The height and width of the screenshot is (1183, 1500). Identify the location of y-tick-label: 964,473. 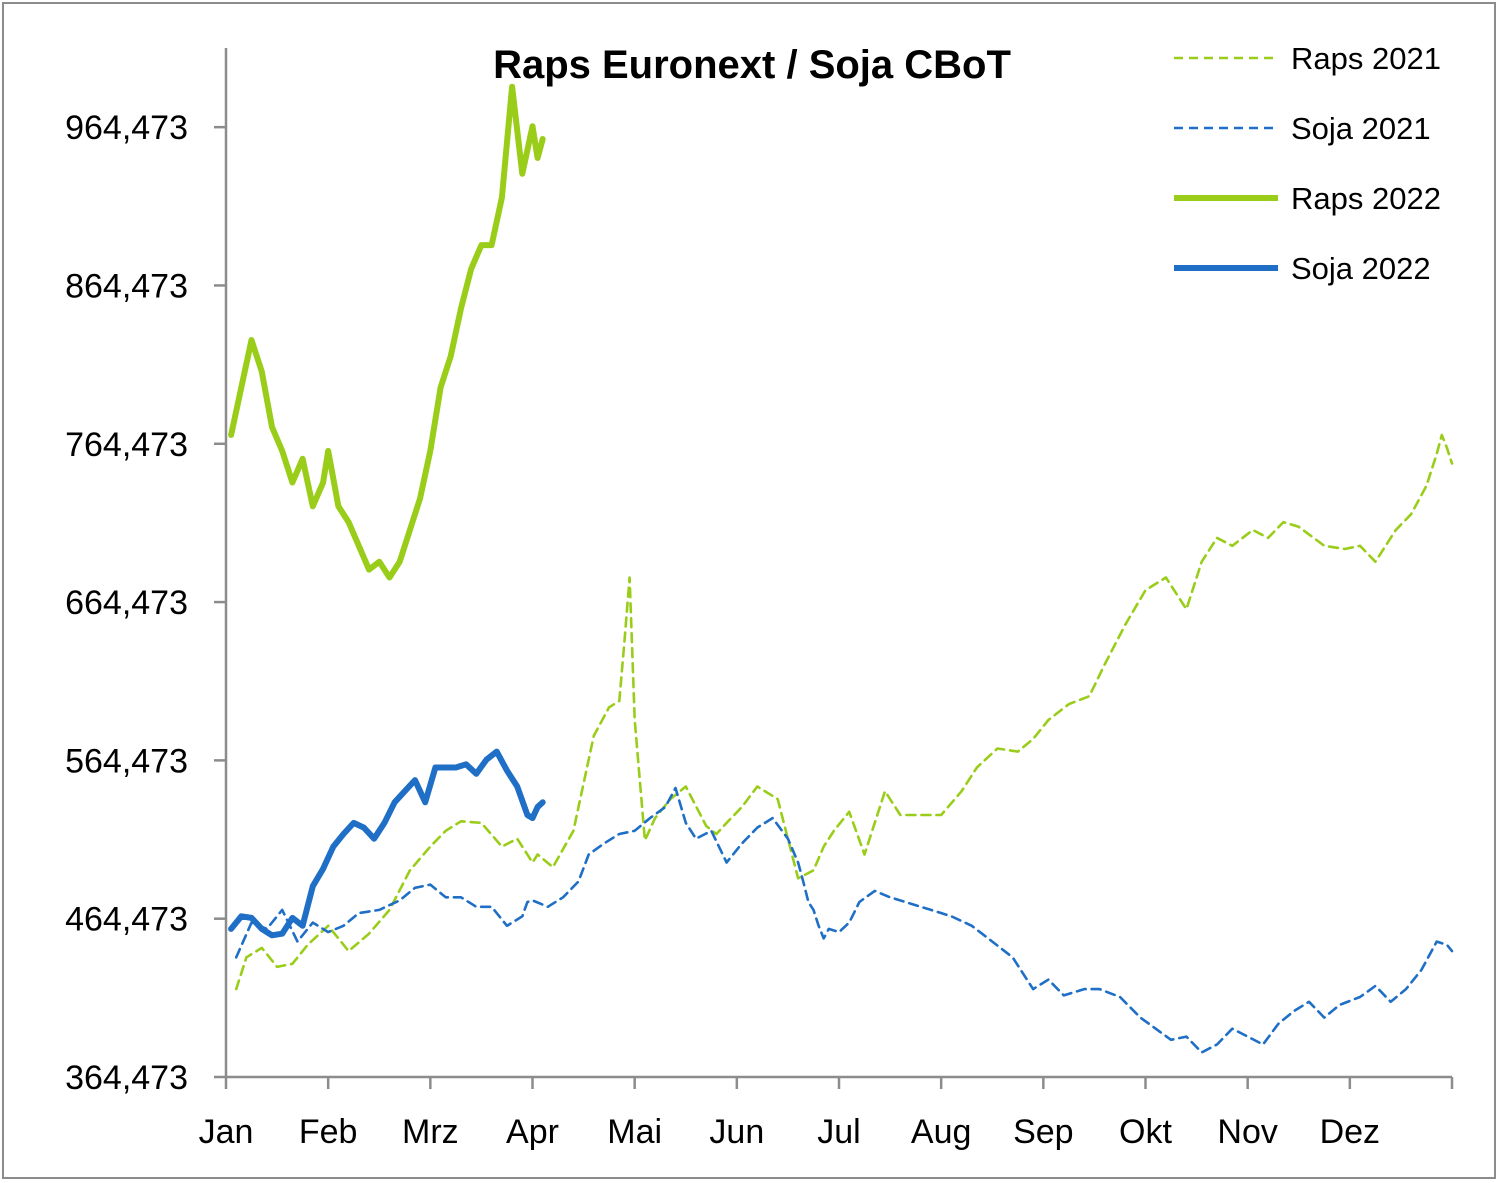
(126, 128).